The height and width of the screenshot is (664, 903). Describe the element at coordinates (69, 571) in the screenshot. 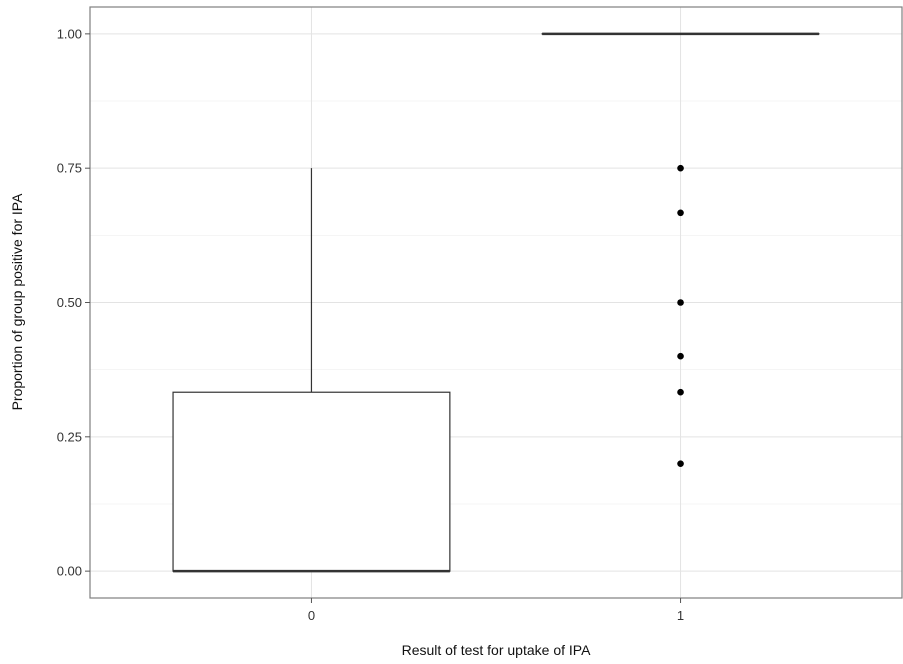

I see `y-tick-label: 0.00` at that location.